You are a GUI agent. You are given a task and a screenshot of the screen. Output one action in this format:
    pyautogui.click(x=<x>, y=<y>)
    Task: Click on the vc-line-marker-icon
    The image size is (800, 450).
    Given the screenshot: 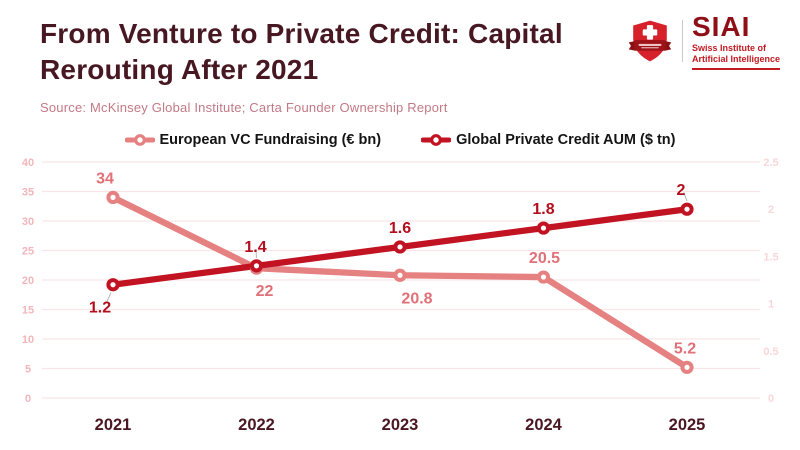 What is the action you would take?
    pyautogui.click(x=139, y=140)
    